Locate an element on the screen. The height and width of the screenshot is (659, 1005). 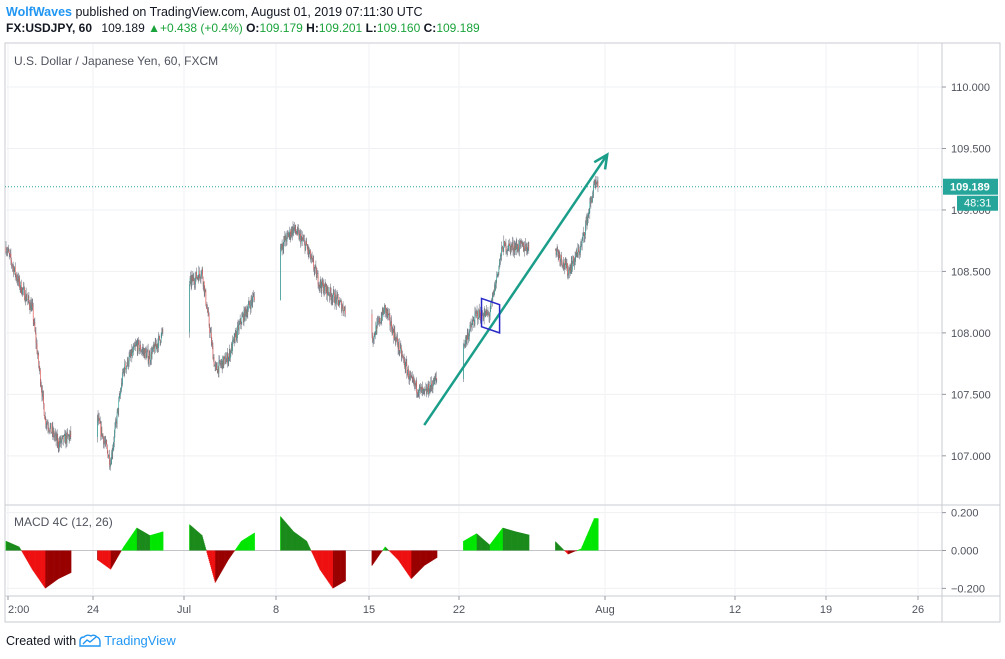
tradingview-link: TradingView is located at coordinates (140, 640).